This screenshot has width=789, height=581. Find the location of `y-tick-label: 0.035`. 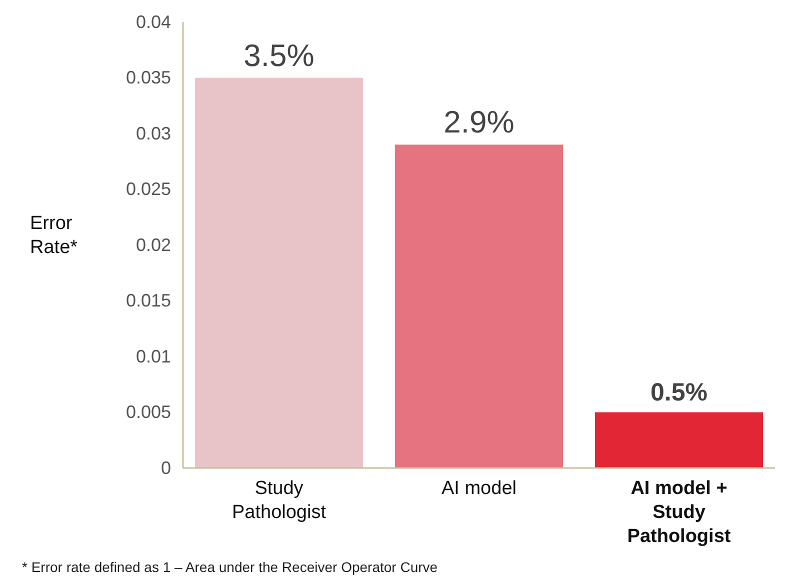

y-tick-label: 0.035 is located at coordinates (148, 78).